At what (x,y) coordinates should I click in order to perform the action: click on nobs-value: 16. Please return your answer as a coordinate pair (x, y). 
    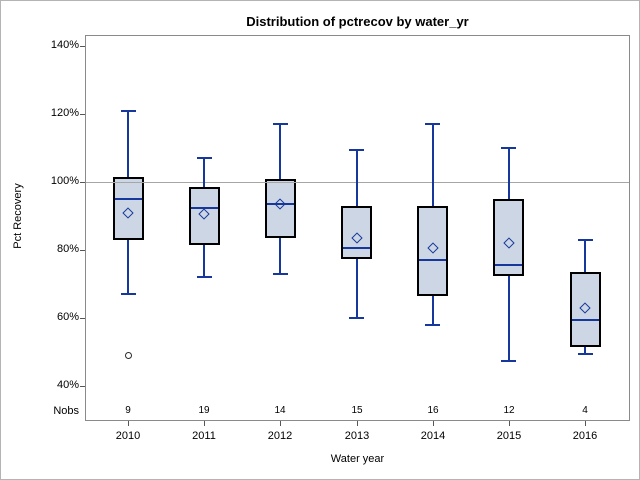
    Looking at the image, I should click on (433, 410).